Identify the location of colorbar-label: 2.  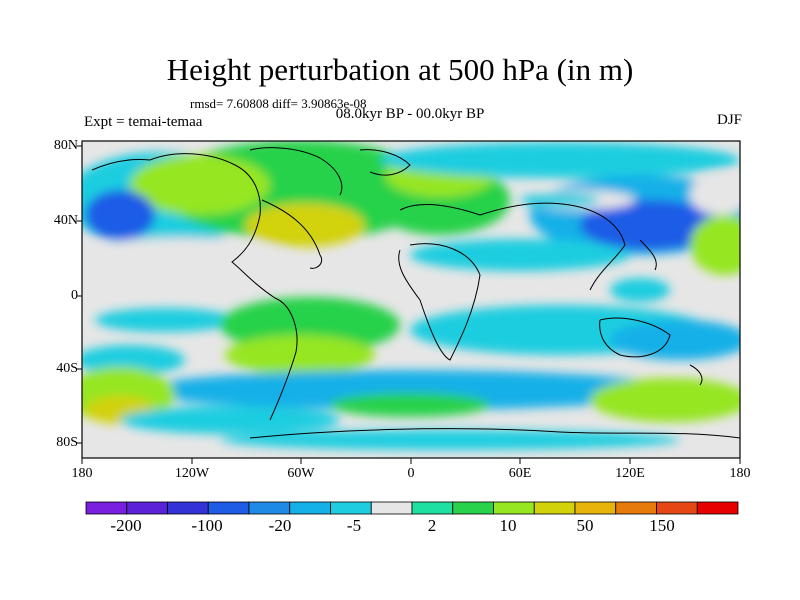
(432, 525).